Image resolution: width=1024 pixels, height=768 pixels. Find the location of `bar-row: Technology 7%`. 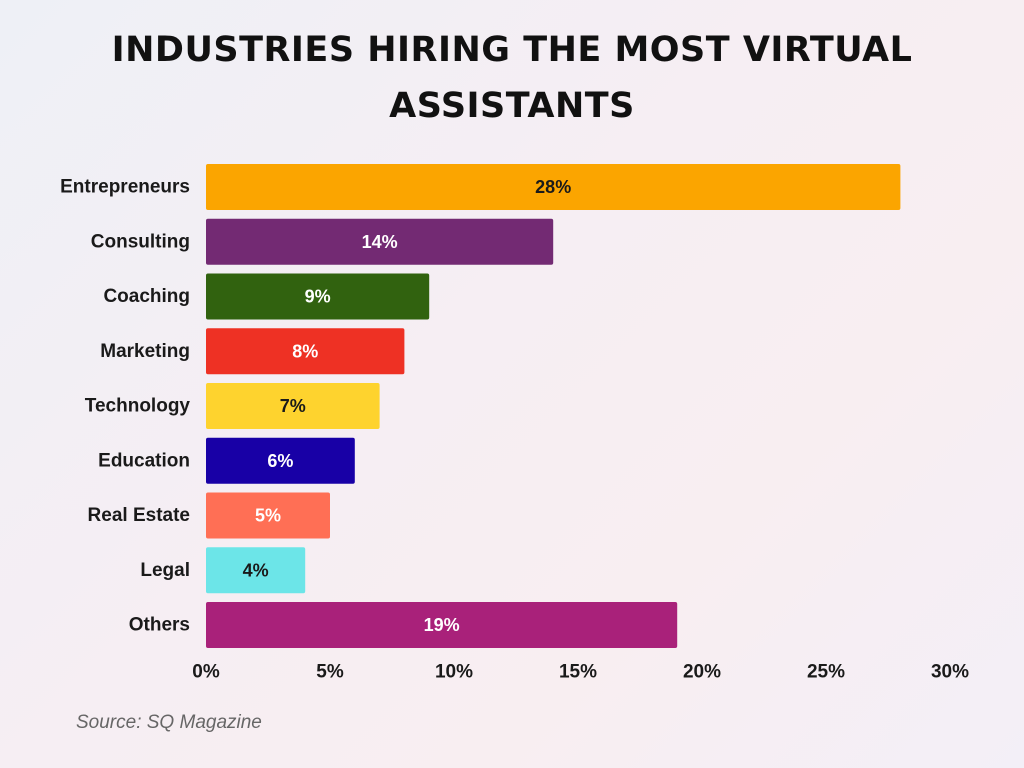

bar-row: Technology 7% is located at coordinates (232, 406).